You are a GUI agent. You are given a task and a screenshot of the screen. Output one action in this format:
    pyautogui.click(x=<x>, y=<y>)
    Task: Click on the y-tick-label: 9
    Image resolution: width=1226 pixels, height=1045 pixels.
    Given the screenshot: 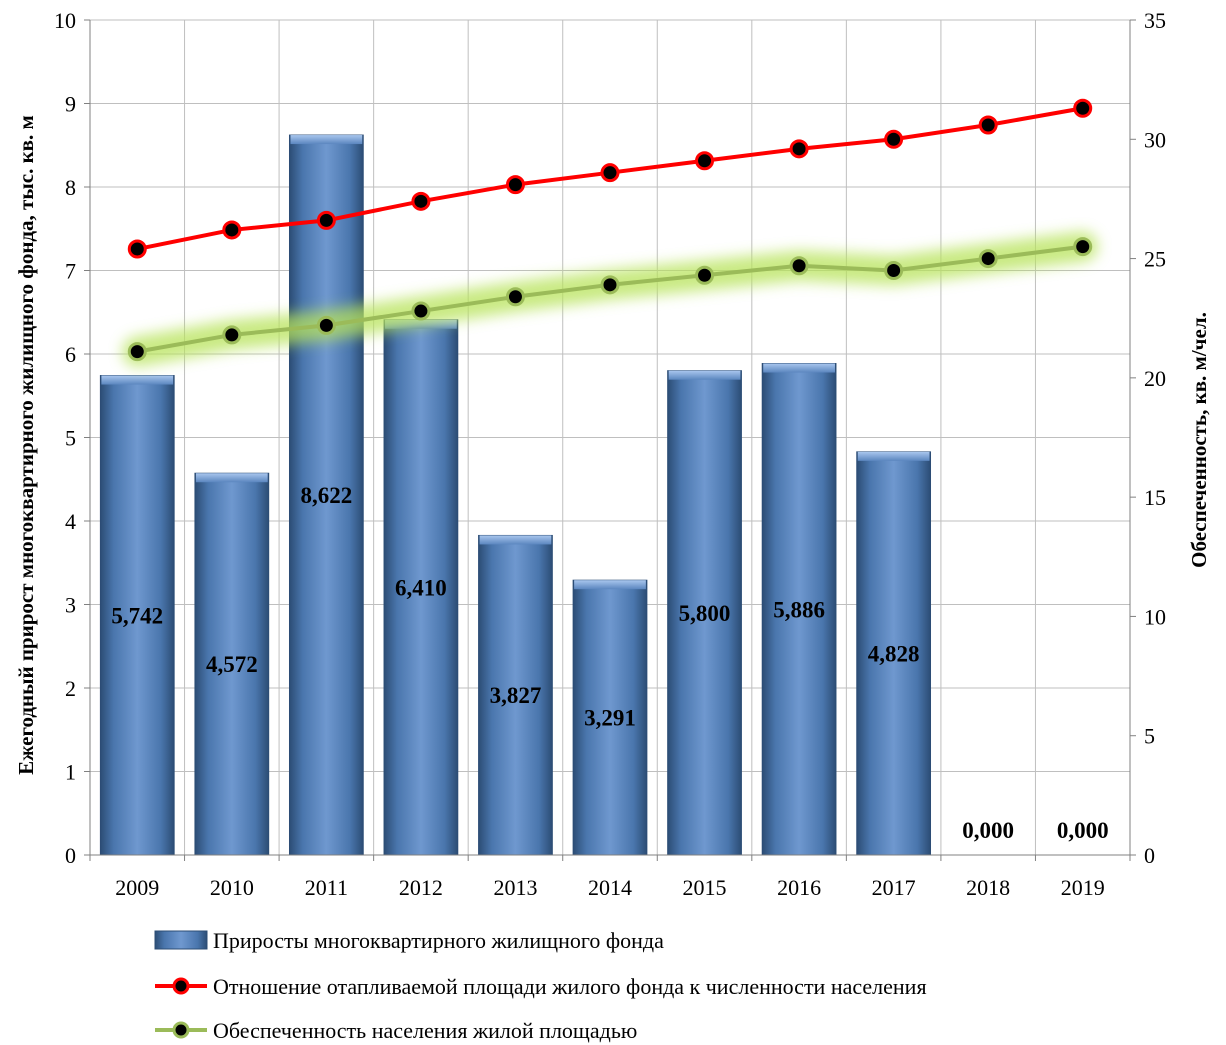 What is the action you would take?
    pyautogui.click(x=70, y=104)
    